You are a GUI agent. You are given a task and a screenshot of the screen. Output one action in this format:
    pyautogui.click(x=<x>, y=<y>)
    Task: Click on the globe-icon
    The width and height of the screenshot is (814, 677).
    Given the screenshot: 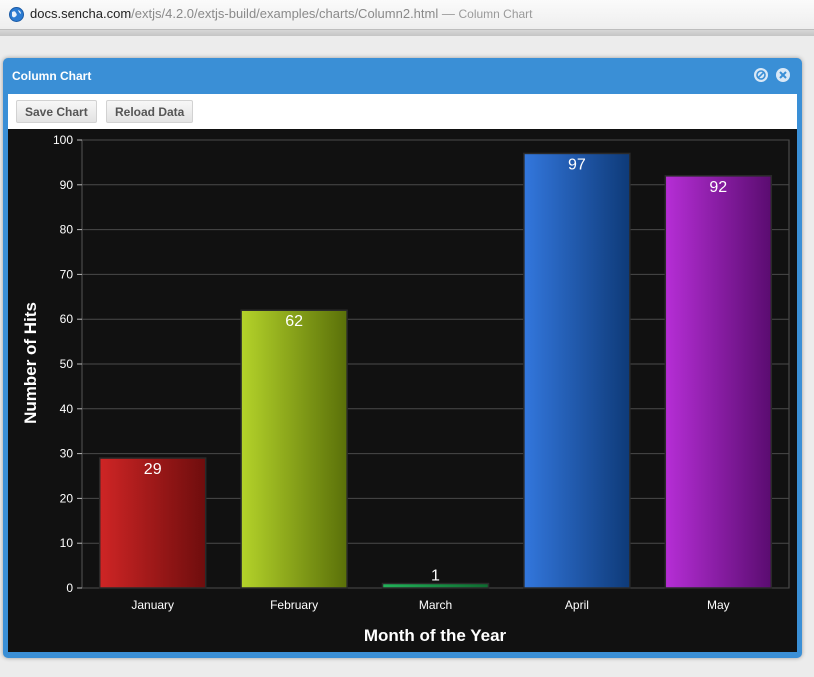 What is the action you would take?
    pyautogui.click(x=16, y=14)
    